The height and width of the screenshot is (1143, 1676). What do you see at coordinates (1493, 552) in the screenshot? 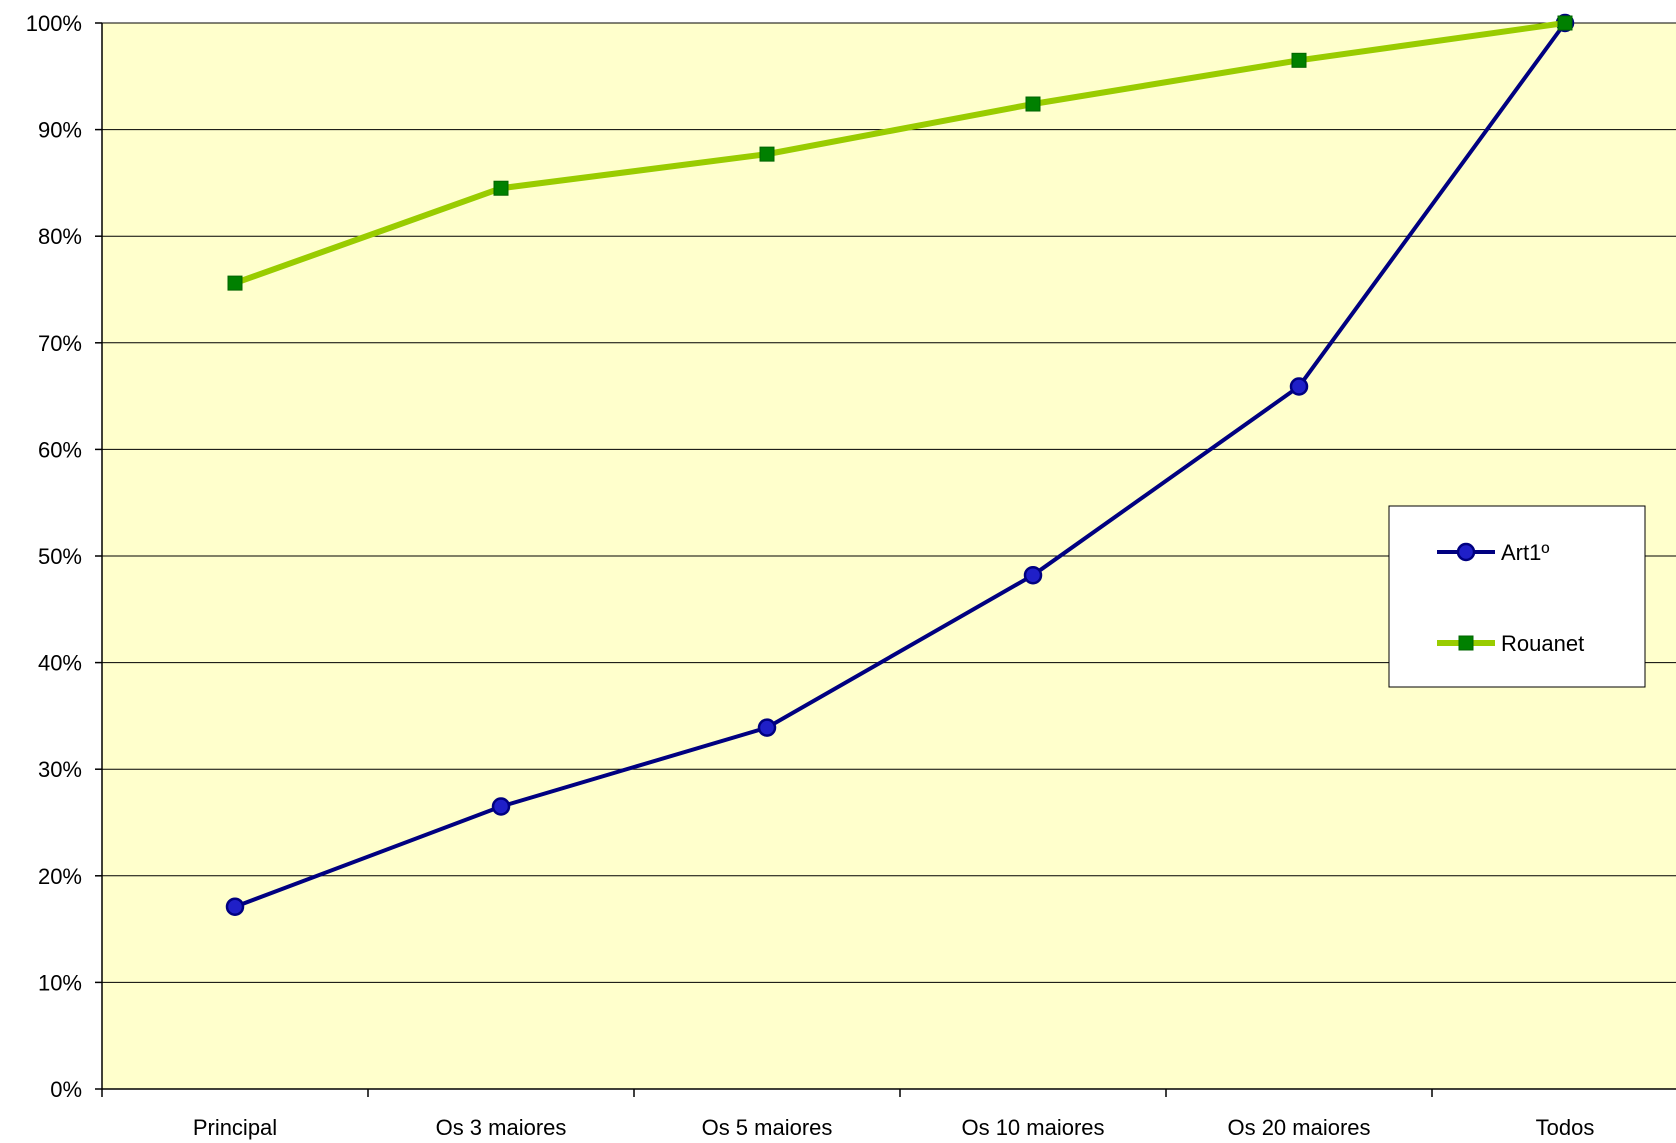
I see `legend-item: Art1º` at bounding box center [1493, 552].